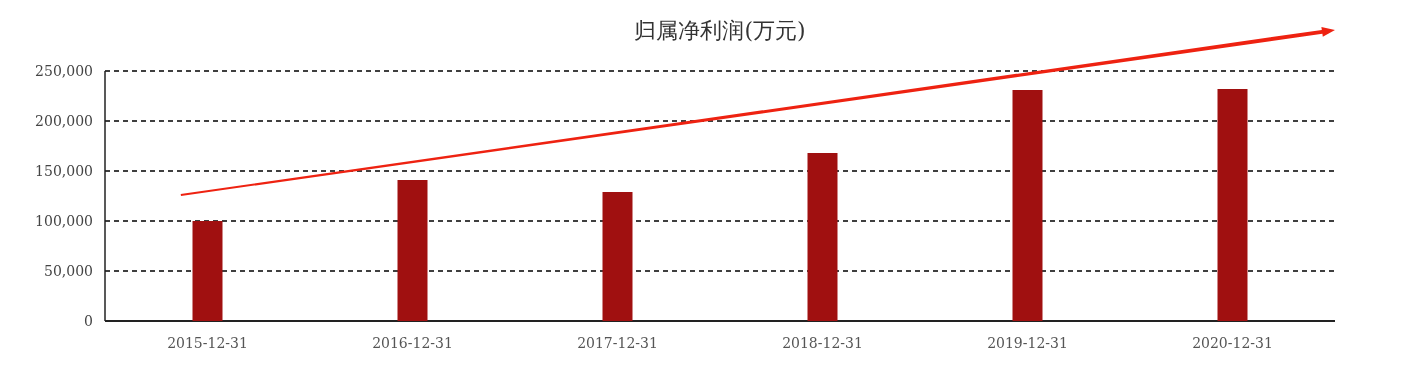  Describe the element at coordinates (207, 343) in the screenshot. I see `x-tick-label: 2015-12-31` at that location.